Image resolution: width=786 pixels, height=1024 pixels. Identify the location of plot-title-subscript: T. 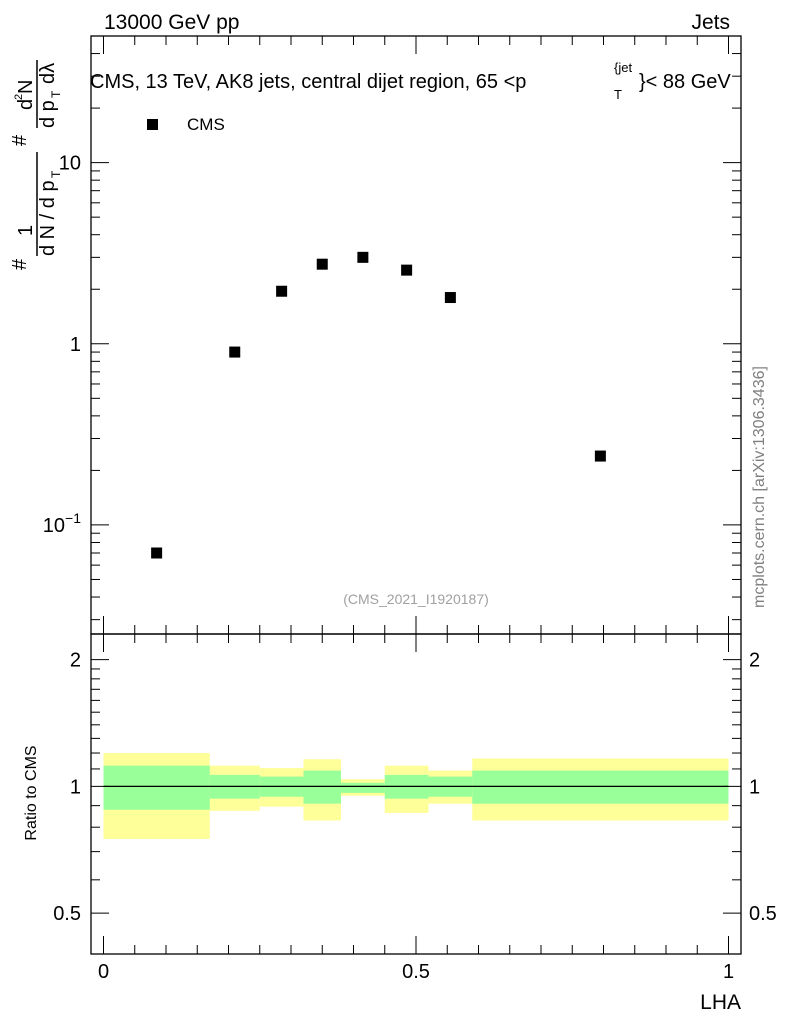
(618, 94).